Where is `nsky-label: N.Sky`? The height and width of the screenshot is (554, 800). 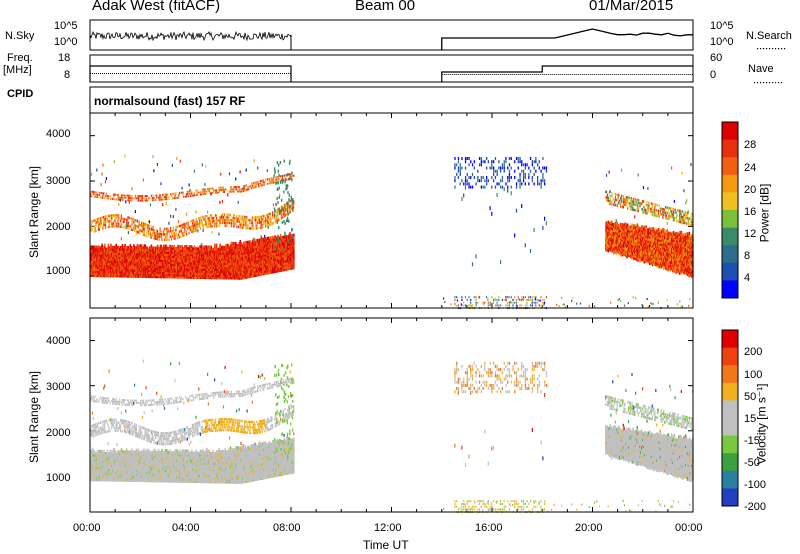
nsky-label: N.Sky is located at coordinates (20, 36).